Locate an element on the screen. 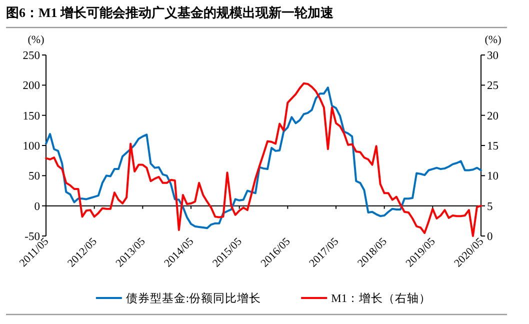 The width and height of the screenshot is (529, 324). y2-tick-label: 30 is located at coordinates (493, 56).